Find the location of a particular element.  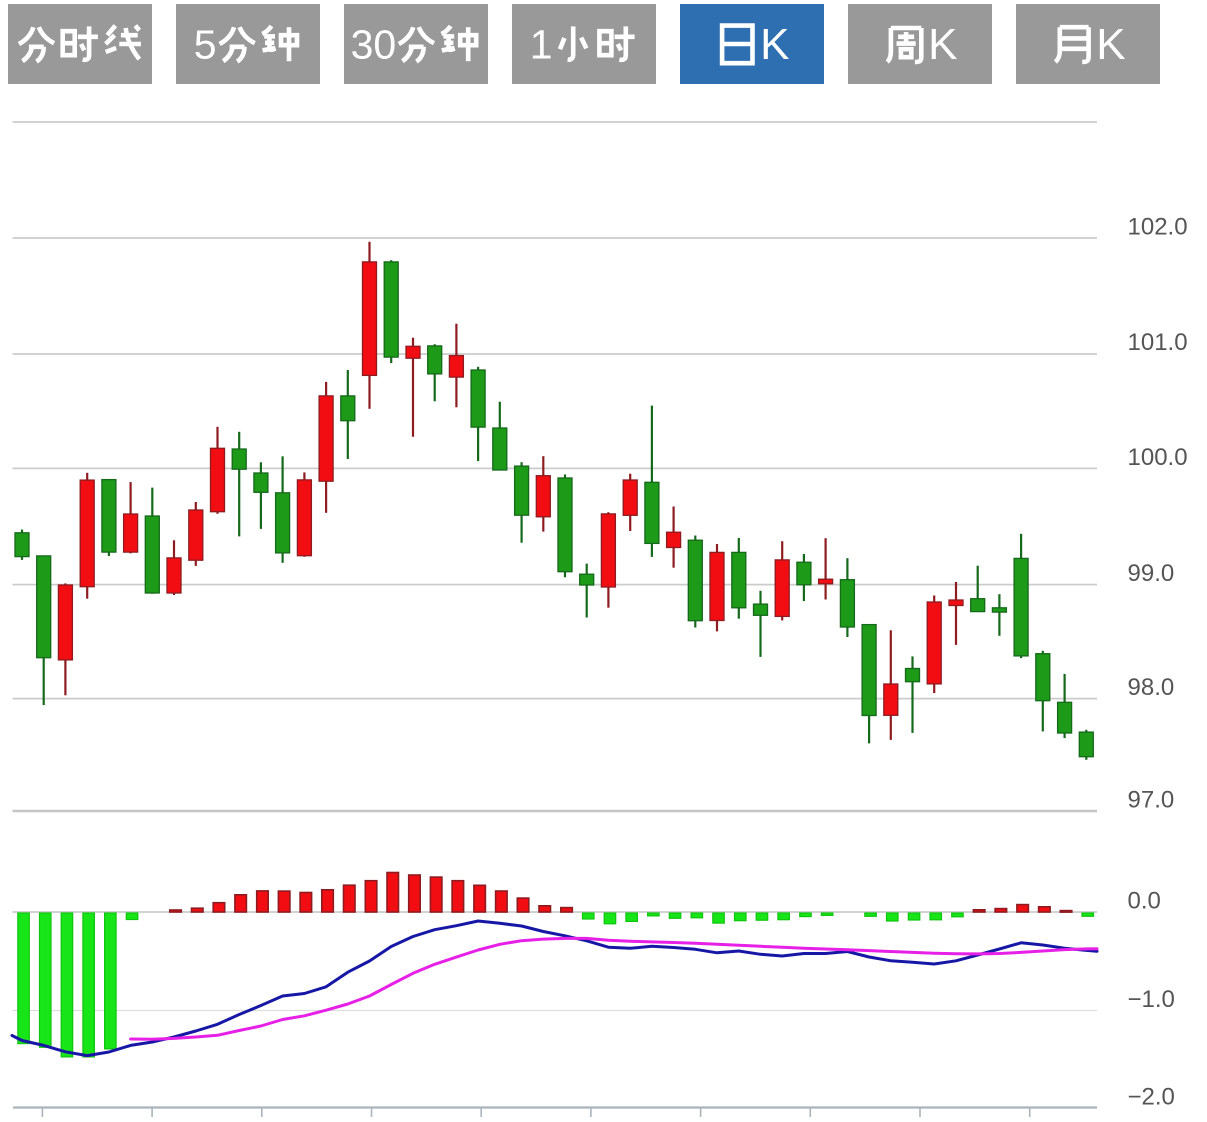

svg-text: −2.0 is located at coordinates (1151, 1097).